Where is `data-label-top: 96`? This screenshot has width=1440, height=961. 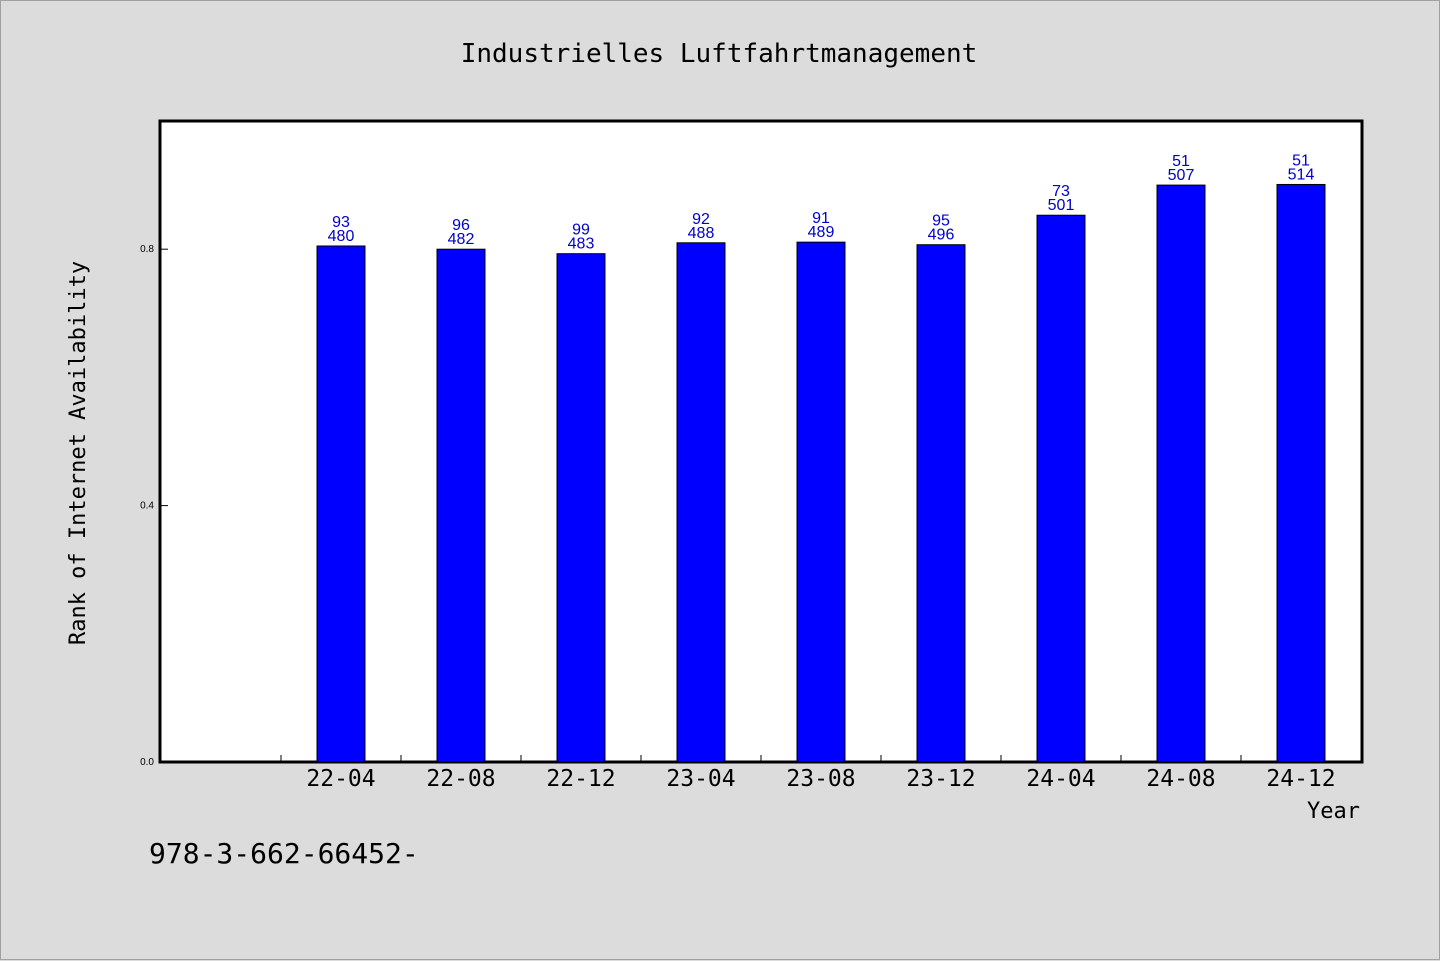
data-label-top: 96 is located at coordinates (461, 225).